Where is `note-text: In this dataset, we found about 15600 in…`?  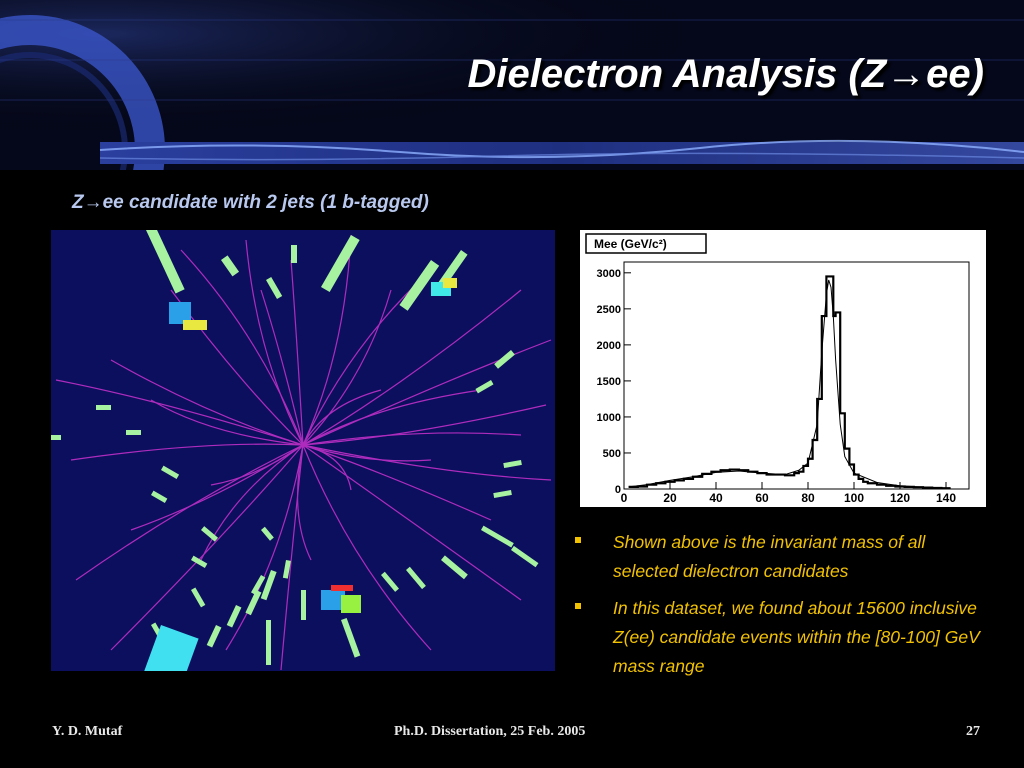
note-text: In this dataset, we found about 15600 in… is located at coordinates (796, 637).